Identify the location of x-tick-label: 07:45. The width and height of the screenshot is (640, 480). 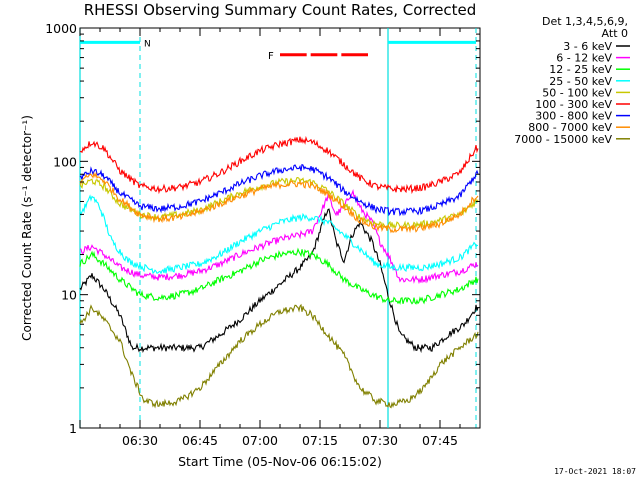
(440, 440).